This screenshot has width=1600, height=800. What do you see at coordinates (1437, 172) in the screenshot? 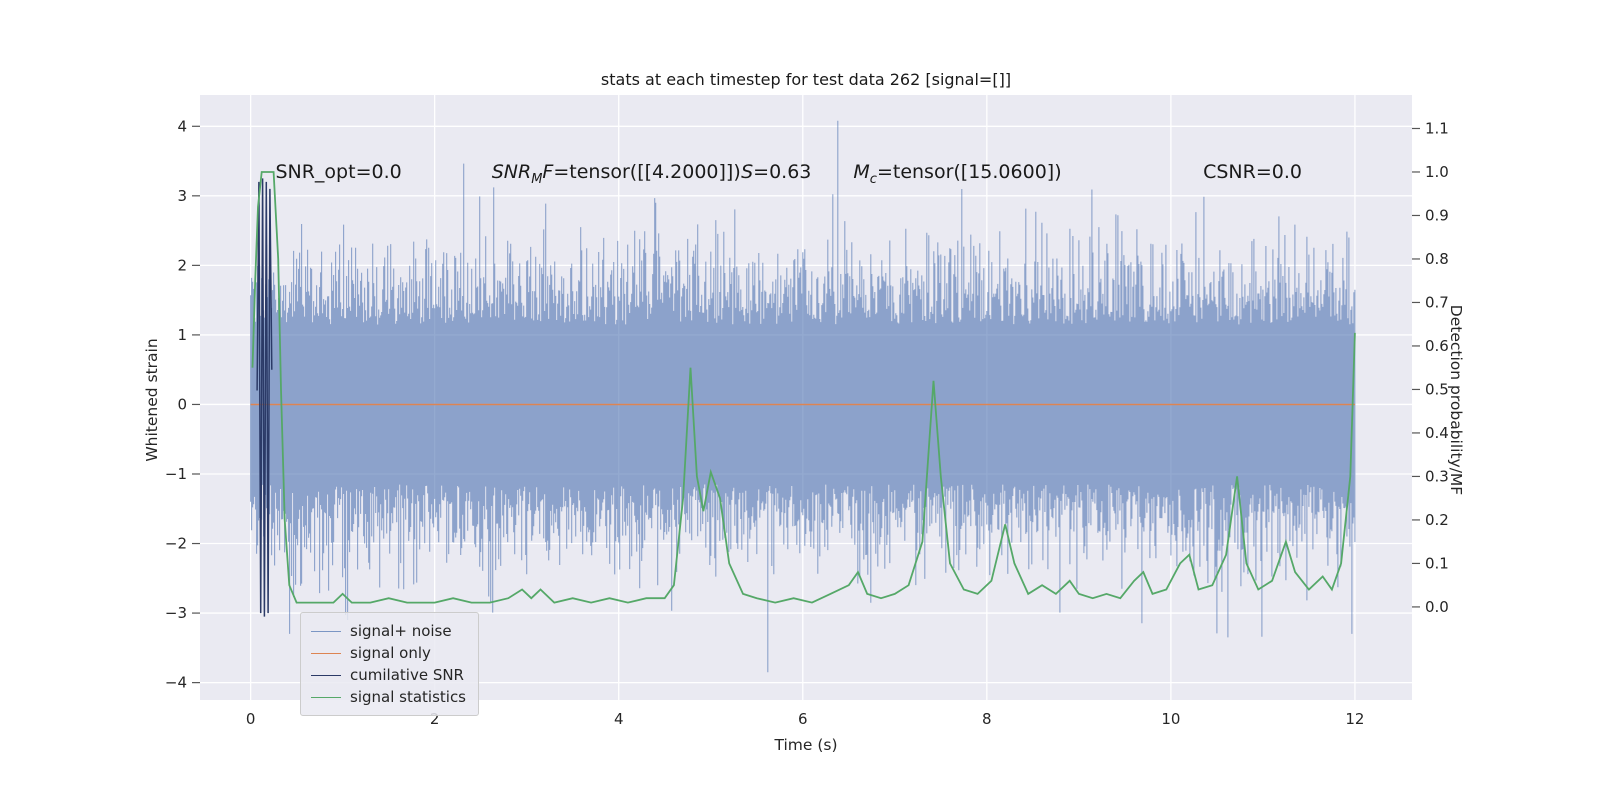
I see `y-right-tick-label: 1.0` at bounding box center [1437, 172].